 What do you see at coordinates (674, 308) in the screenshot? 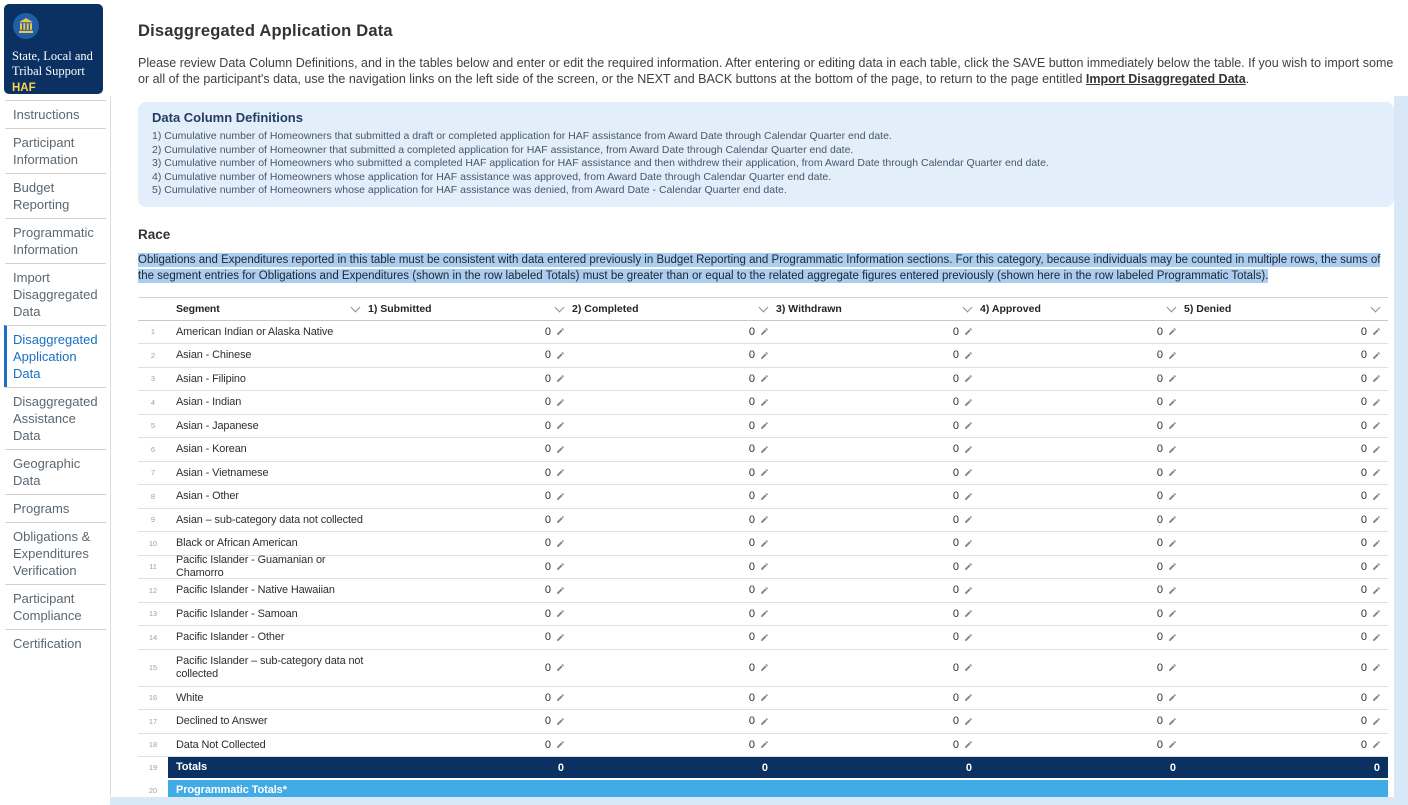
I see `column-header-2-completed: 2) Completed` at bounding box center [674, 308].